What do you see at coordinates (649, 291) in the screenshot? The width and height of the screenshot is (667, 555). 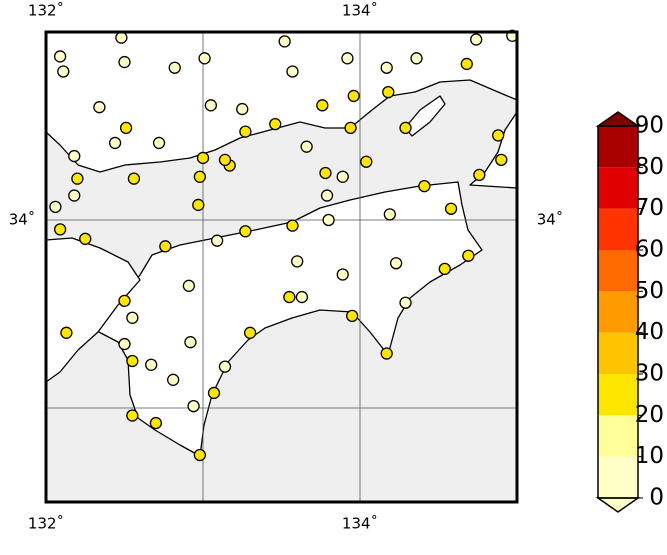 I see `colorbar-label: 50` at bounding box center [649, 291].